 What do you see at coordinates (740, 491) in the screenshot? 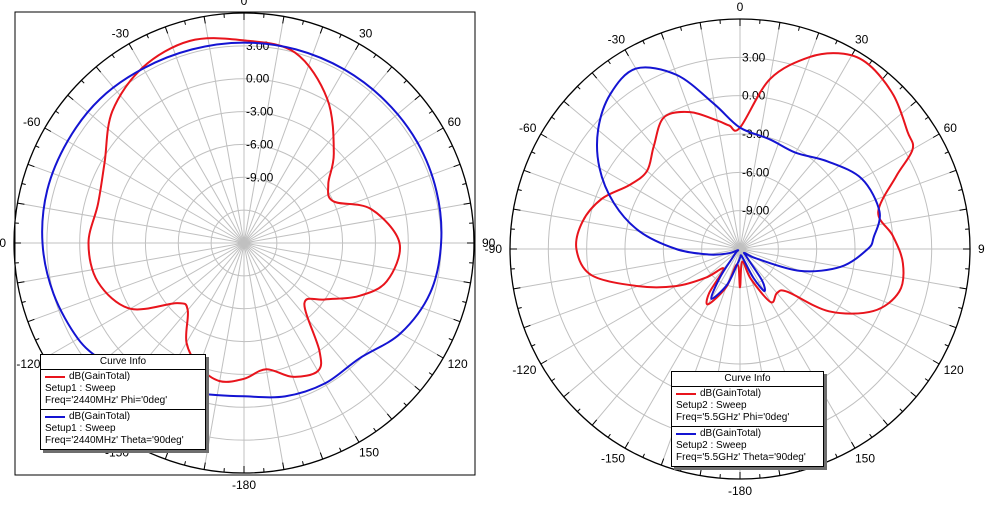
I see `angle-label: -180` at bounding box center [740, 491].